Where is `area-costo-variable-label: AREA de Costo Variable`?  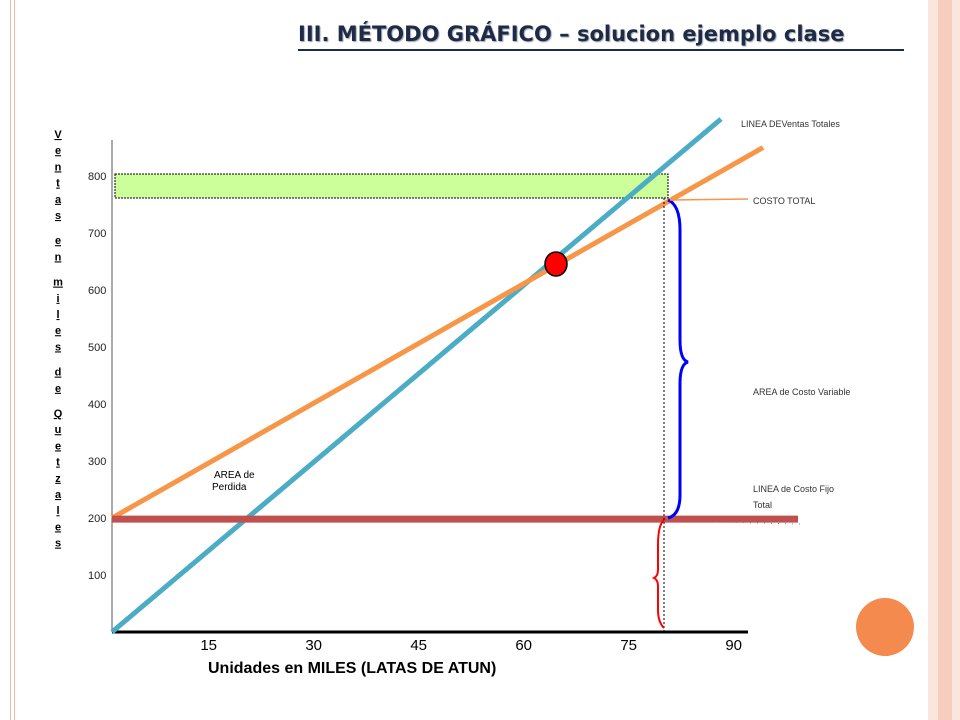 area-costo-variable-label: AREA de Costo Variable is located at coordinates (801, 392).